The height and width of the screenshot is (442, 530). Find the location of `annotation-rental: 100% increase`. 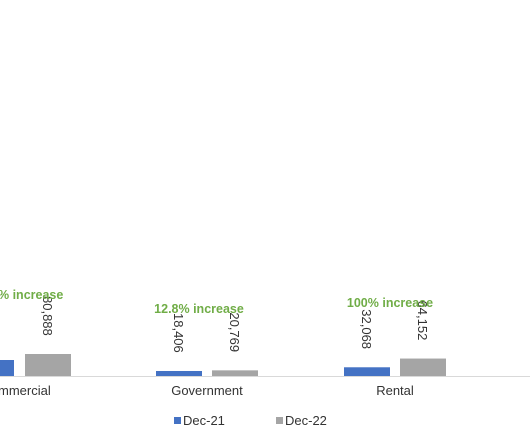

annotation-rental: 100% increase is located at coordinates (390, 303).